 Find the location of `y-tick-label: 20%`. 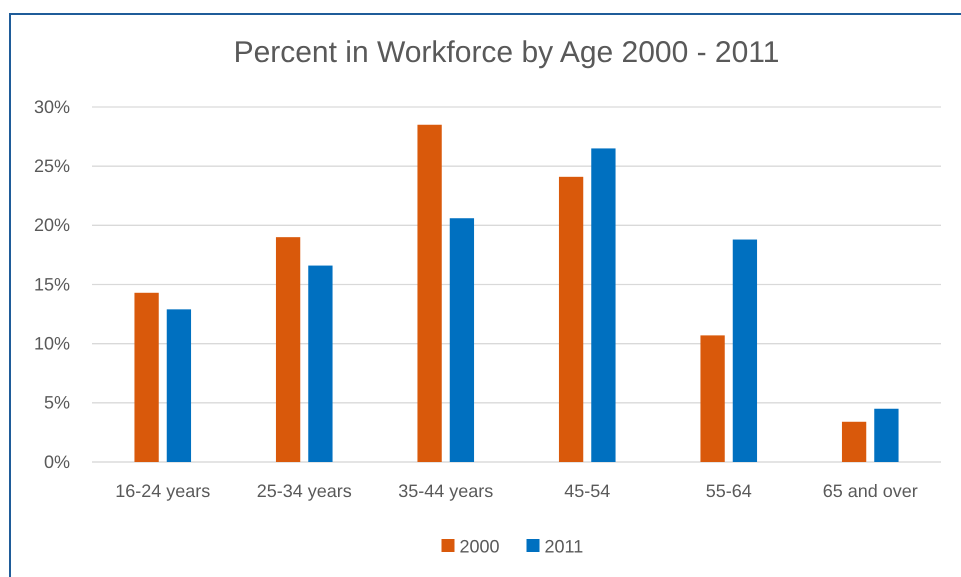

y-tick-label: 20% is located at coordinates (52, 225).